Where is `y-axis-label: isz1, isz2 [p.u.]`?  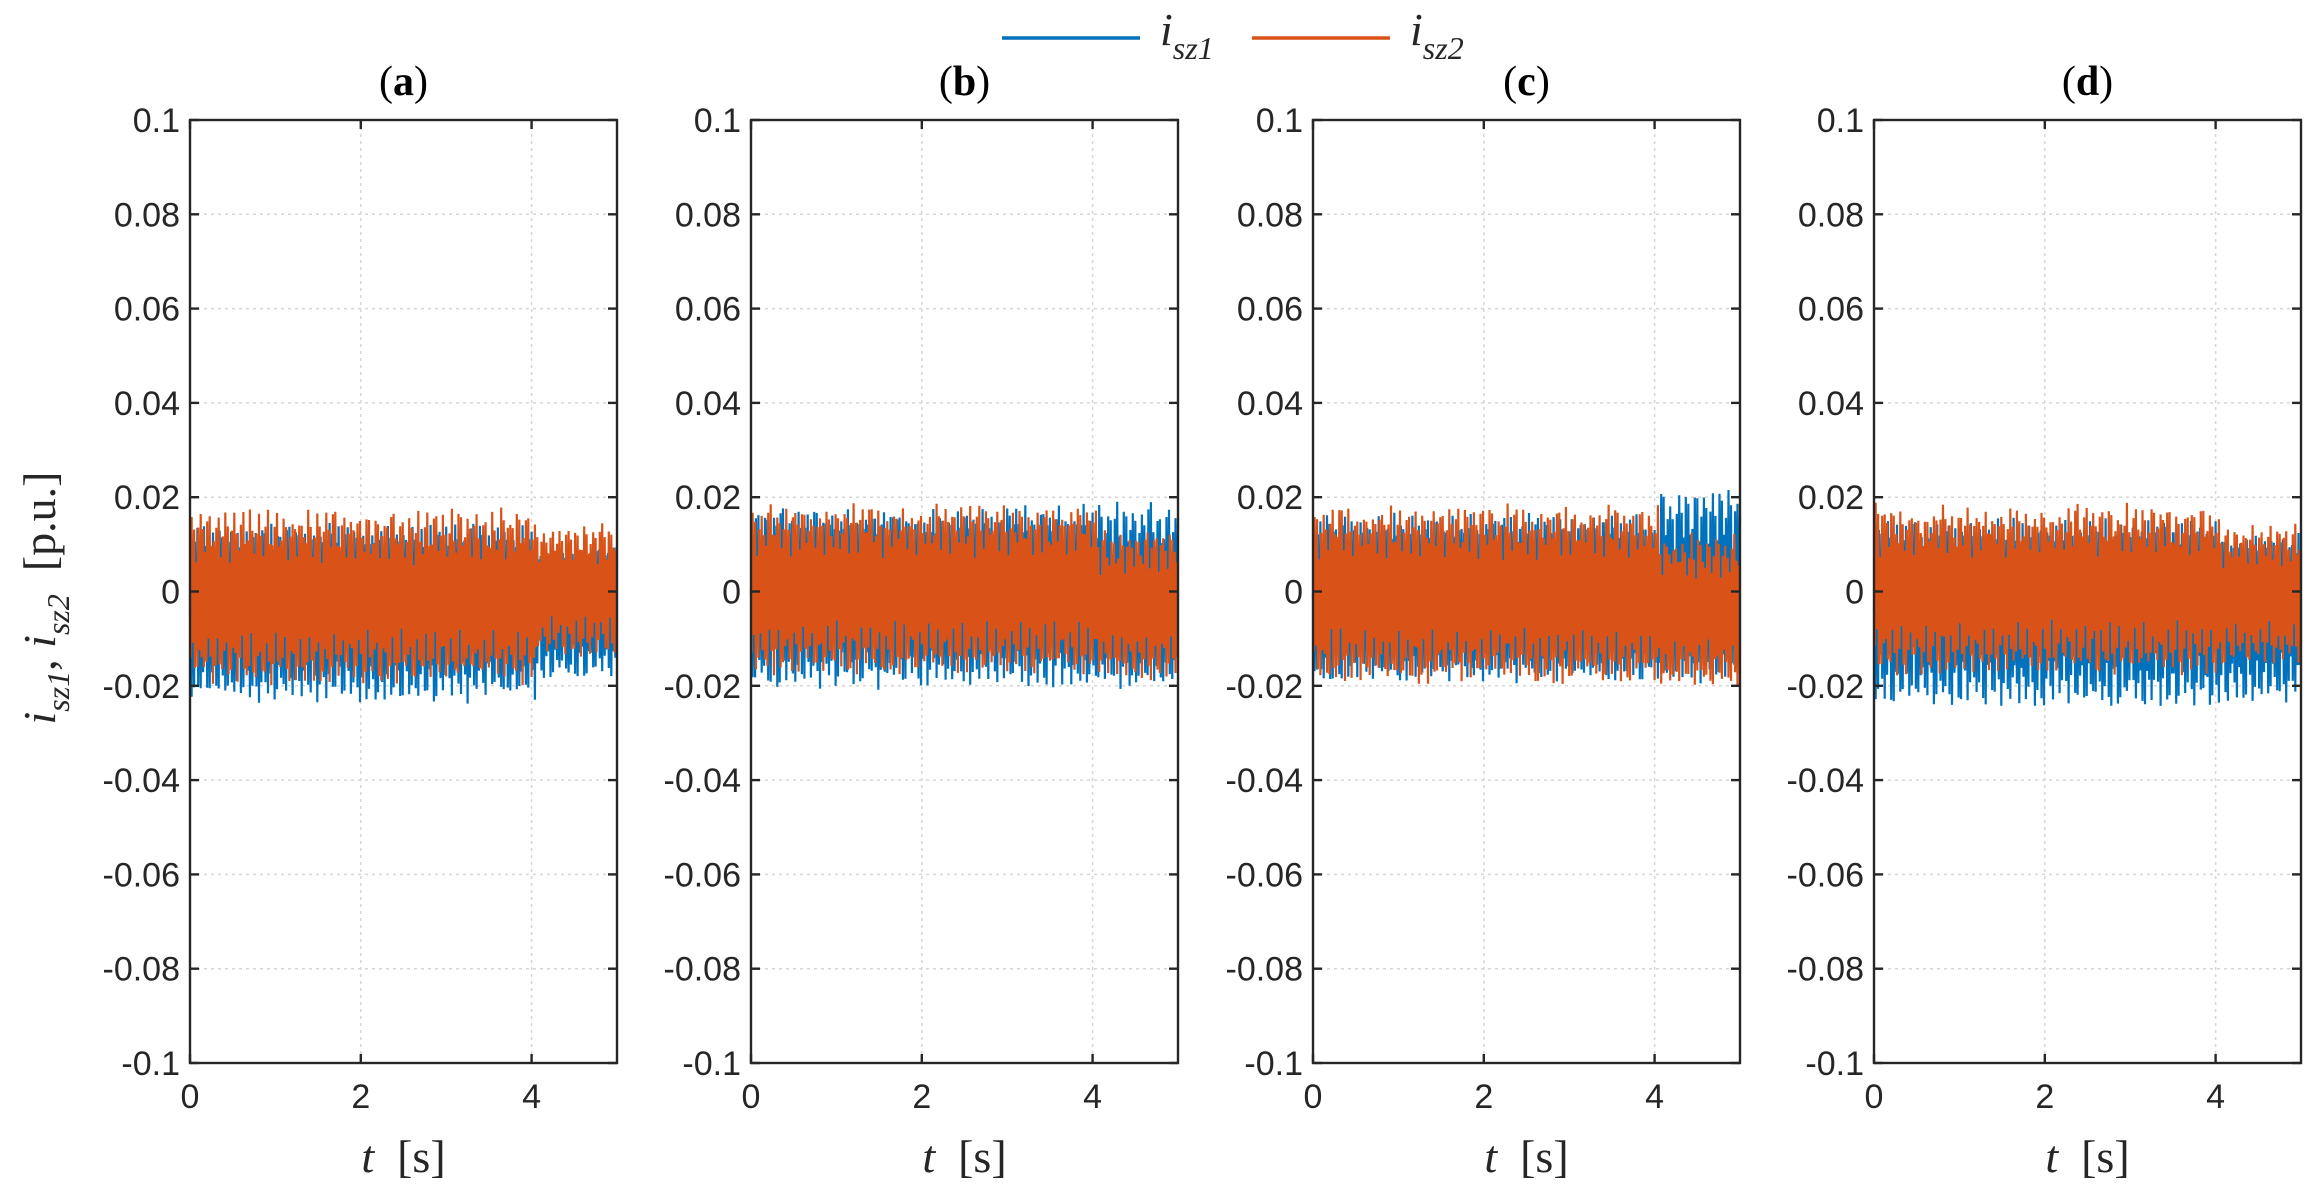
y-axis-label: isz1, isz2 [p.u.] is located at coordinates (45, 597).